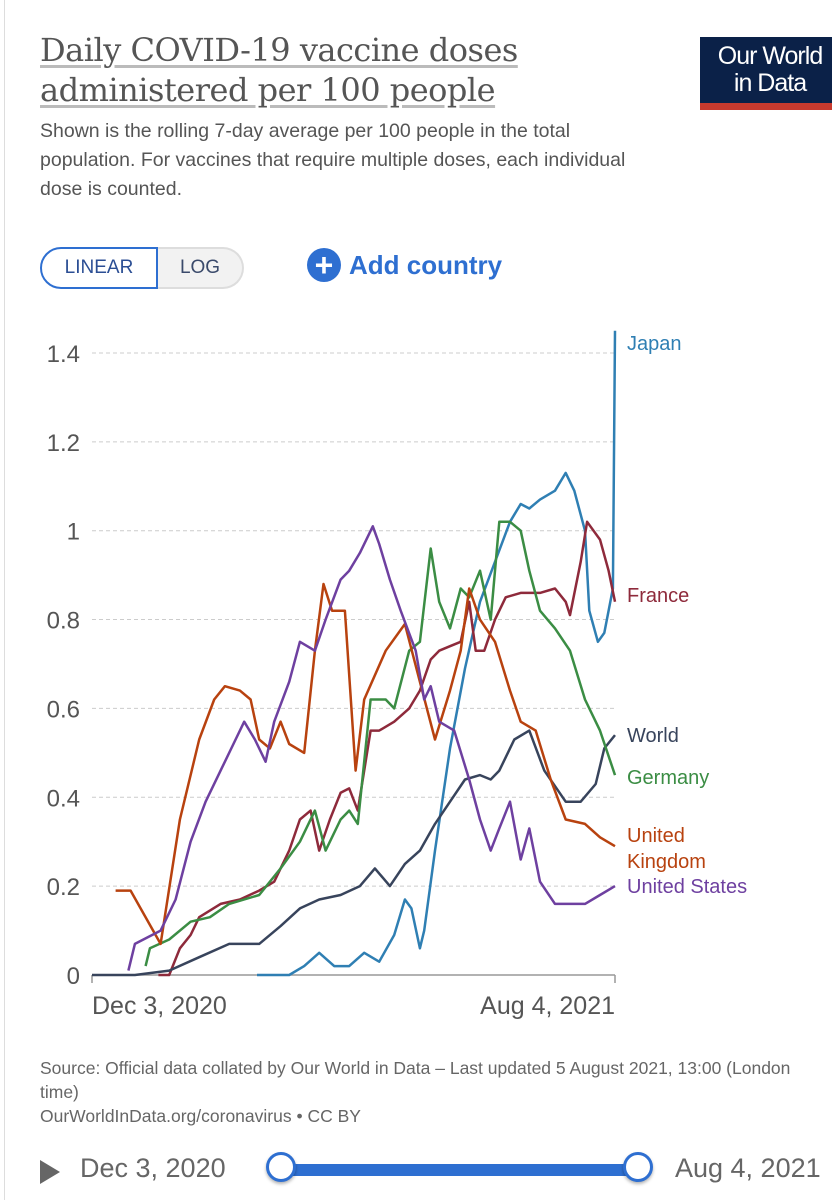  Describe the element at coordinates (63, 621) in the screenshot. I see `y-tick-label: 0.8` at that location.